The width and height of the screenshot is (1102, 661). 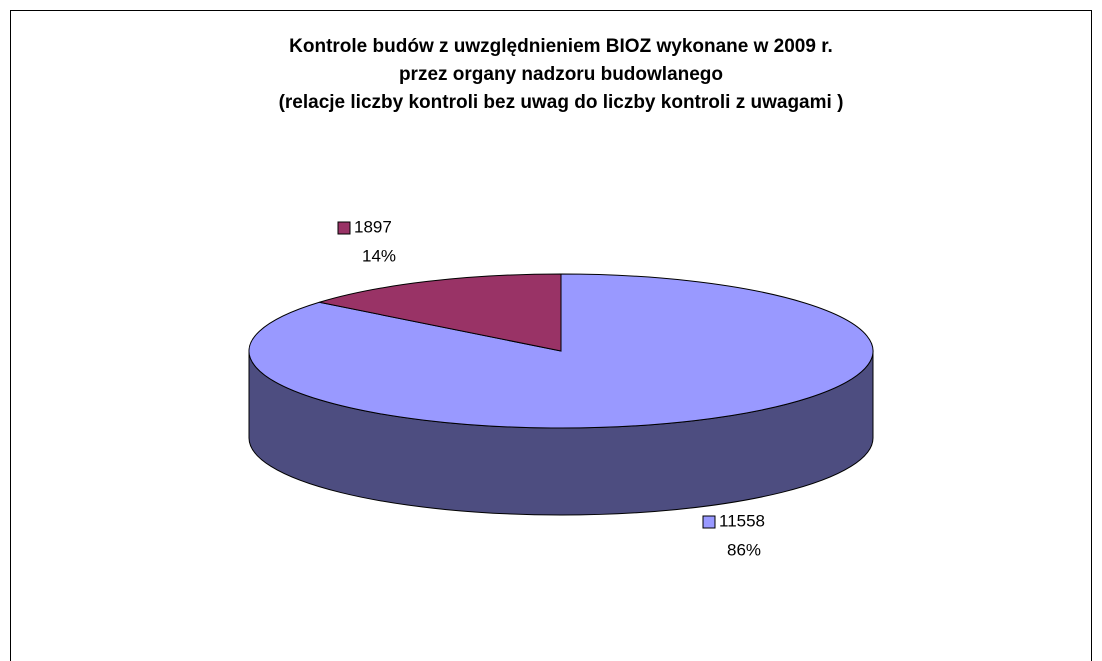 I want to click on percent-label: 14%, so click(x=379, y=255).